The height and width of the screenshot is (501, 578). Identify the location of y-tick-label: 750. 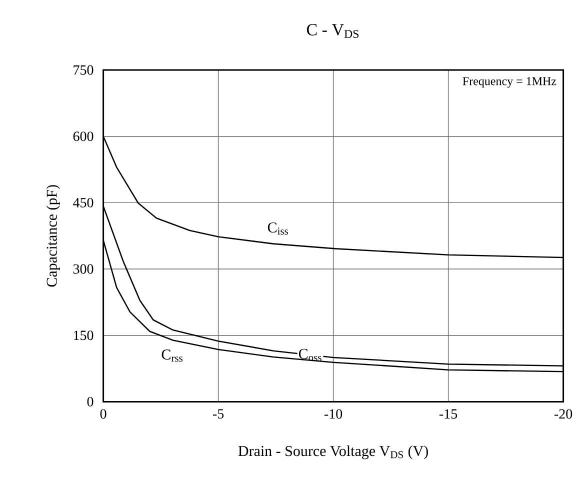
(84, 70).